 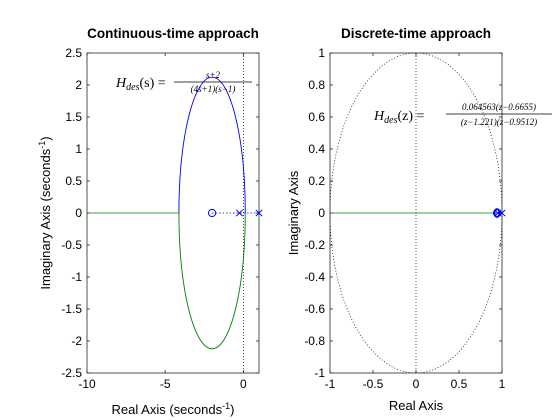 I want to click on continuous-eq-numerator: s+2, so click(x=213, y=75).